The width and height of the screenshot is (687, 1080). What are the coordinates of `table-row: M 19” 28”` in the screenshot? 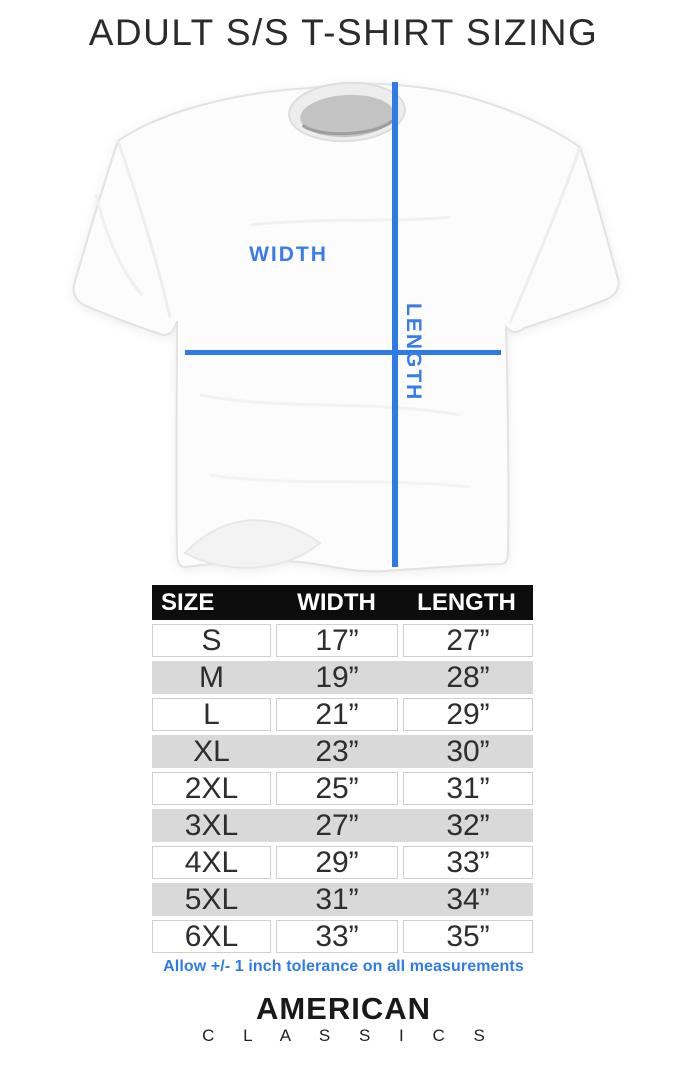 It's located at (342, 677).